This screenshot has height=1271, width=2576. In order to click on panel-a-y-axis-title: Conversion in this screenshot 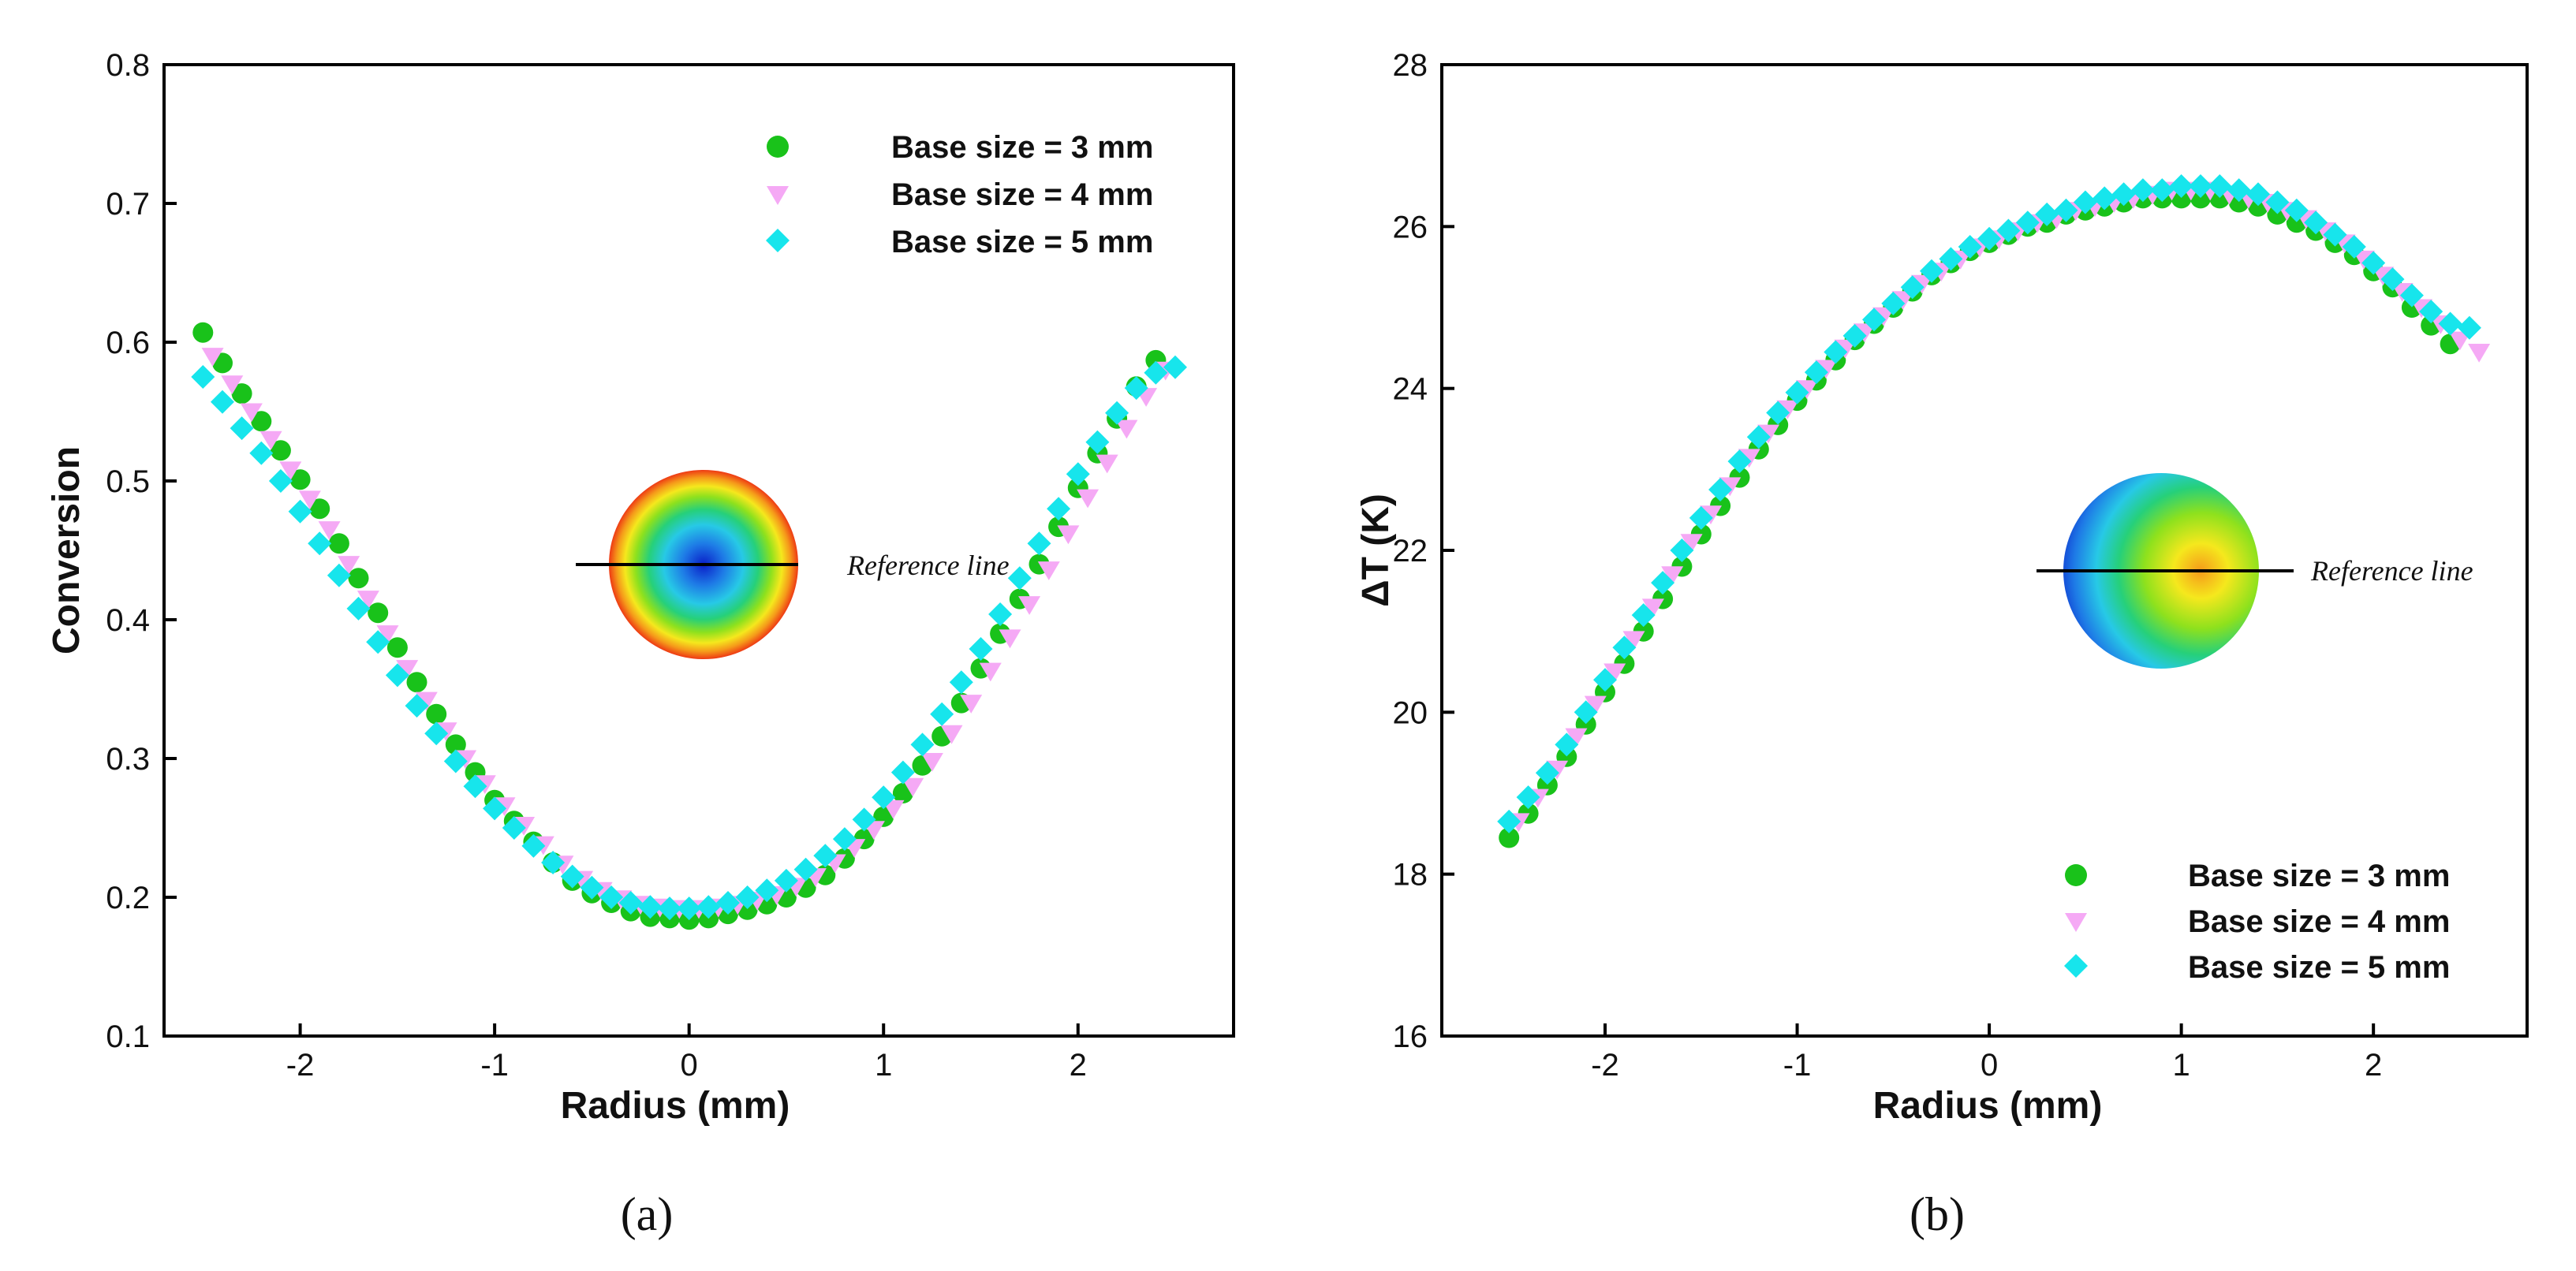, I will do `click(67, 550)`.